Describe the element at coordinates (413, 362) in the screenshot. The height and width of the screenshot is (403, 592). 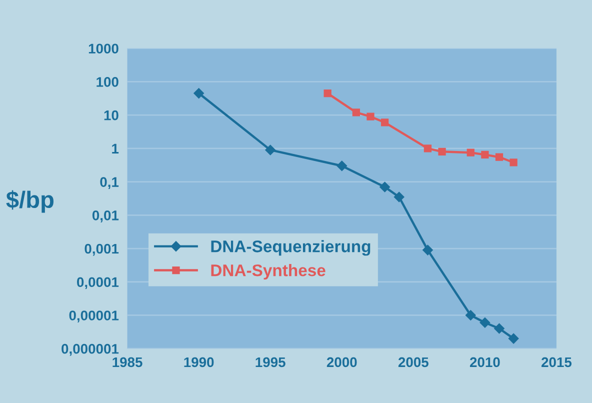
I see `x-tick-label: 2005` at that location.